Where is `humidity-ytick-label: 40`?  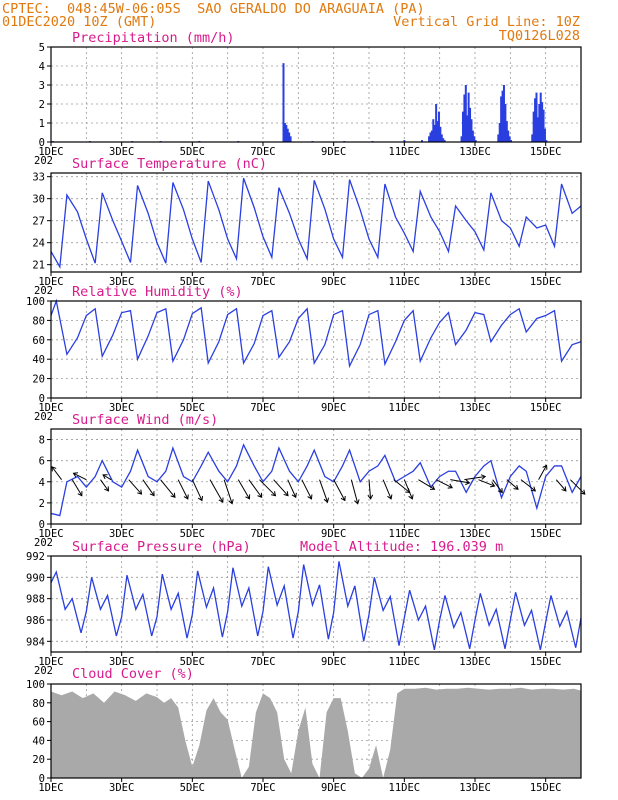 humidity-ytick-label: 40 is located at coordinates (38, 360).